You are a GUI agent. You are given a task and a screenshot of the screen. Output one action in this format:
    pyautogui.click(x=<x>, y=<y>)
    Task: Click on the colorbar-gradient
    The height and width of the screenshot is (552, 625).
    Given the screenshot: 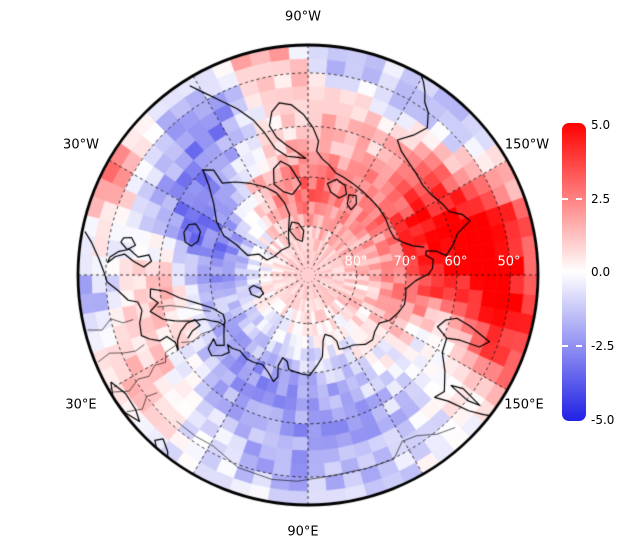 What is the action you would take?
    pyautogui.click(x=574, y=272)
    